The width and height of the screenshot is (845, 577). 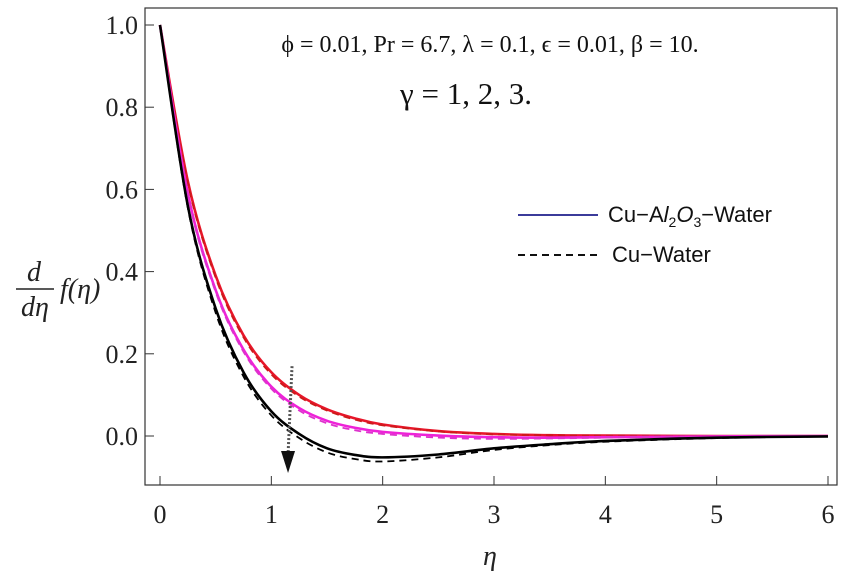 I want to click on x-tick-label: 5, so click(x=716, y=514).